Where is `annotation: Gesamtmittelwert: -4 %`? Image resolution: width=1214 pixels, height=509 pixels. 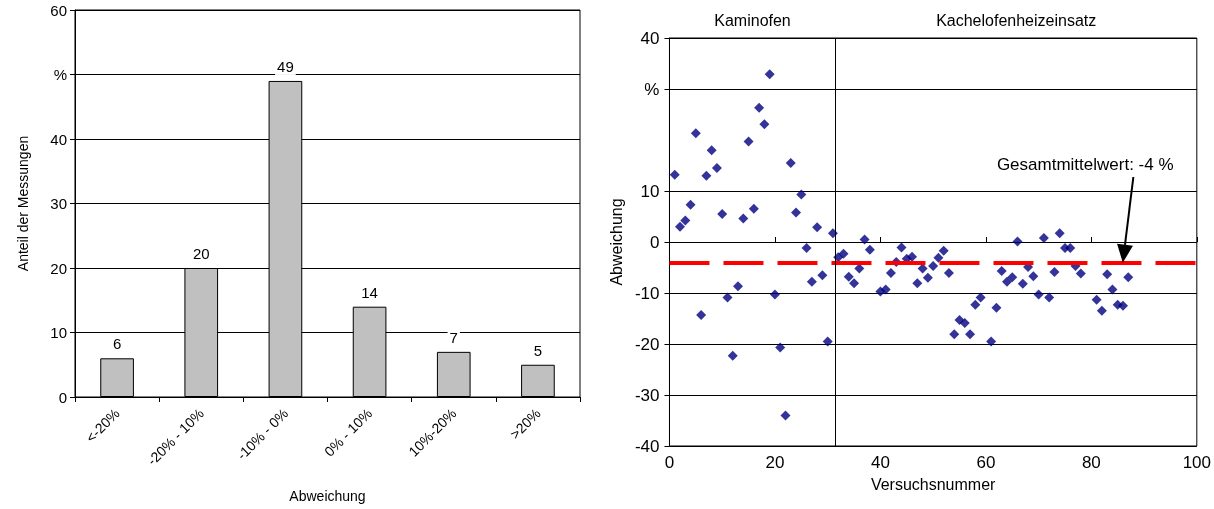
annotation: Gesamtmittelwert: -4 % is located at coordinates (1085, 164).